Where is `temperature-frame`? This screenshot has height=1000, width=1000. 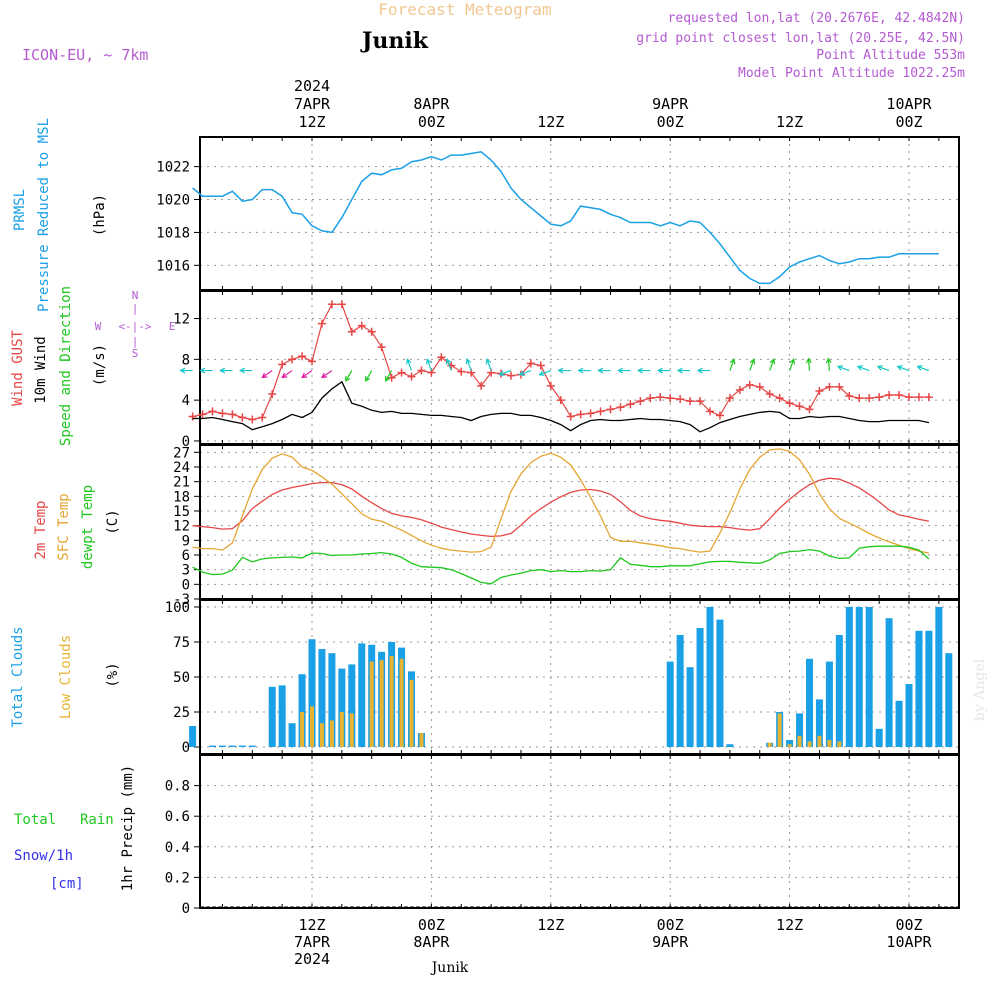
temperature-frame is located at coordinates (579, 522).